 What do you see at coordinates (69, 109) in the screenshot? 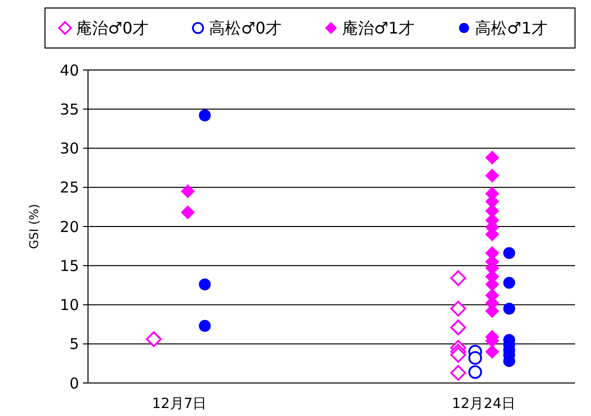
I see `y-tick-label: 35` at bounding box center [69, 109].